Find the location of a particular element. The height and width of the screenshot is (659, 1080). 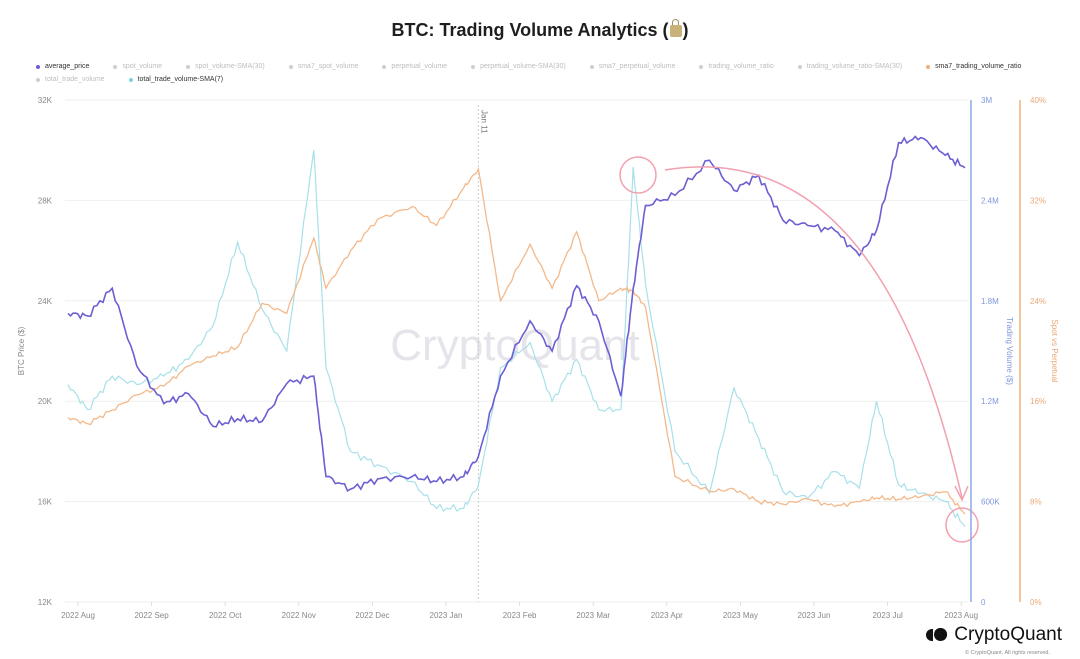

legend-item-average-price: average_price is located at coordinates (62, 66).